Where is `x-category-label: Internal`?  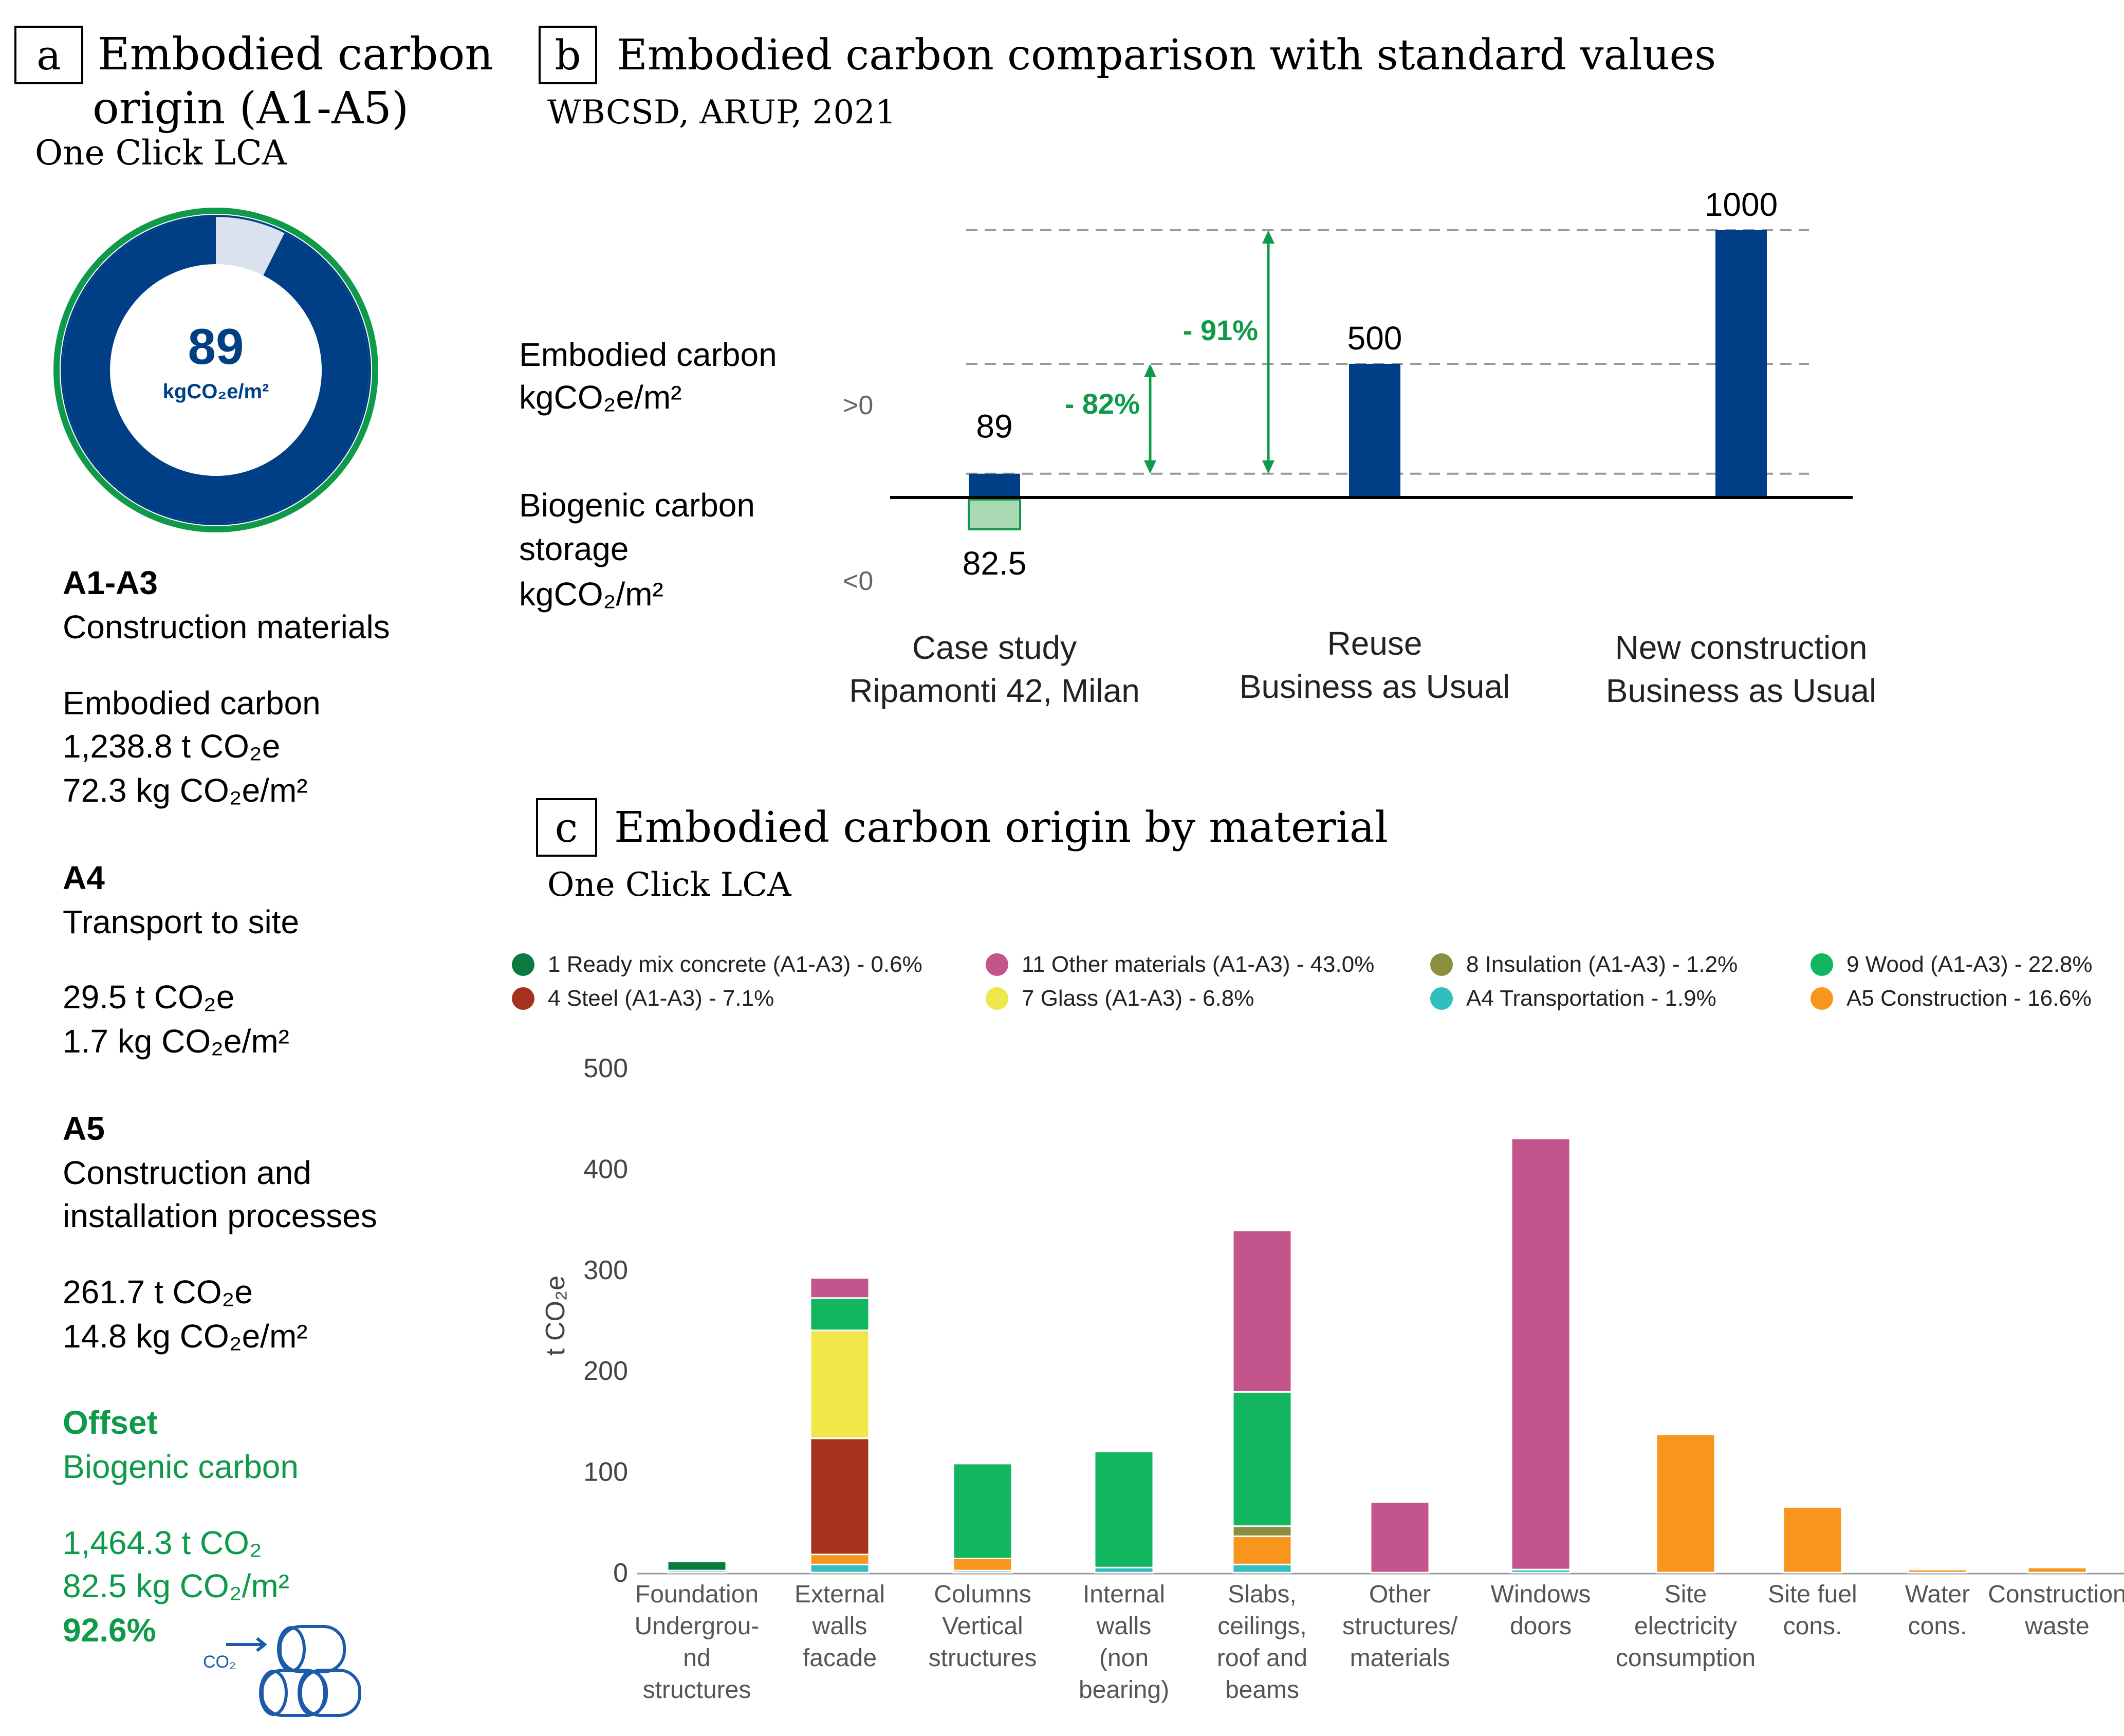 x-category-label: Internal is located at coordinates (1124, 1594).